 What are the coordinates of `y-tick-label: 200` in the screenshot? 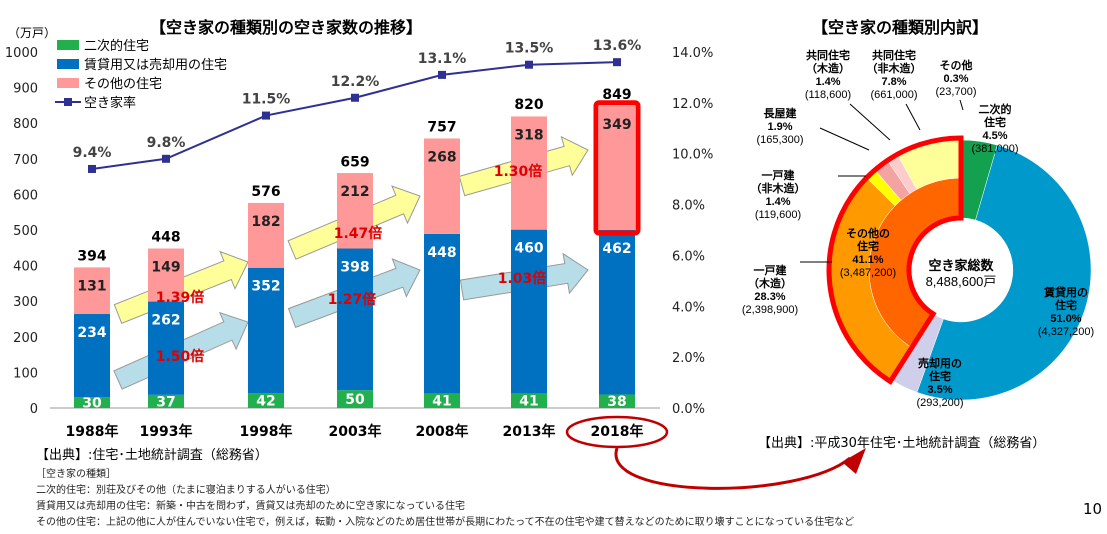 It's located at (25, 338).